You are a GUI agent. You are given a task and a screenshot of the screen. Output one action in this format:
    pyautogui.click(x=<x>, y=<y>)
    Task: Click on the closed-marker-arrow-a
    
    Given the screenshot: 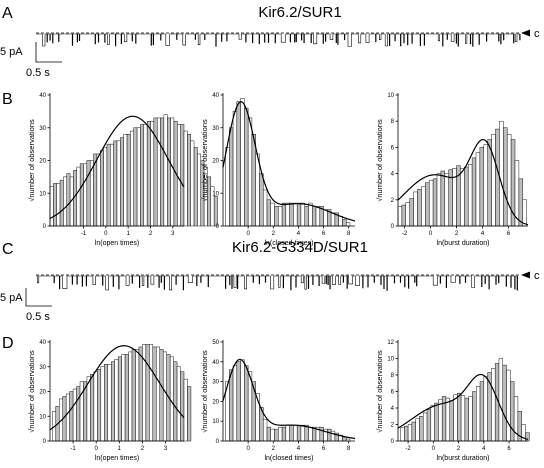 What is the action you would take?
    pyautogui.click(x=525, y=33)
    